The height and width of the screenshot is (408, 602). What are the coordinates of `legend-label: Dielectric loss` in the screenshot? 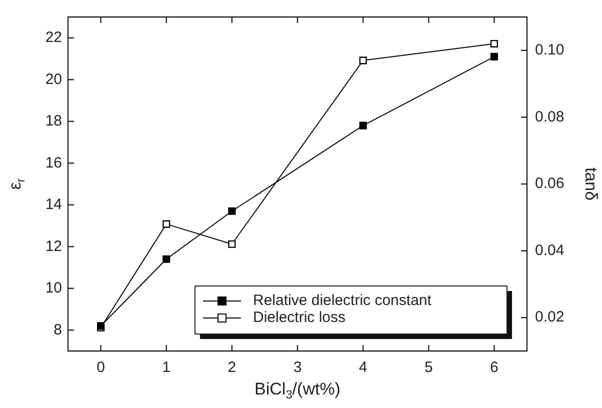 It's located at (299, 317).